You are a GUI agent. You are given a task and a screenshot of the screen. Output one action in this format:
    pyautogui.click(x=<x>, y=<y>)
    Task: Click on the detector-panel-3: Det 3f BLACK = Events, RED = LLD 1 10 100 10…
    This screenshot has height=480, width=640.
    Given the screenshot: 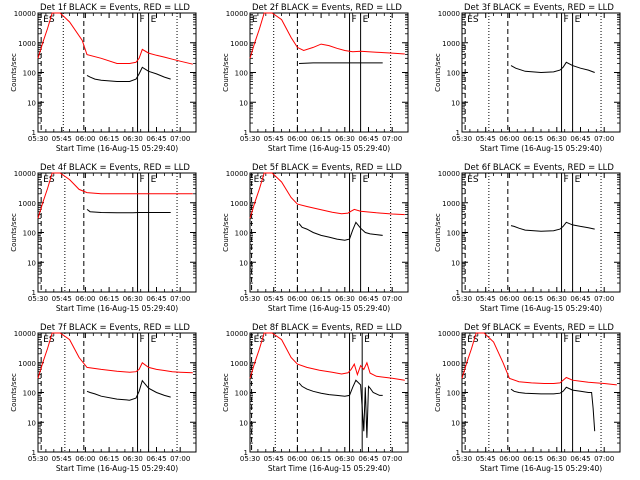 What is the action you would take?
    pyautogui.click(x=527, y=78)
    